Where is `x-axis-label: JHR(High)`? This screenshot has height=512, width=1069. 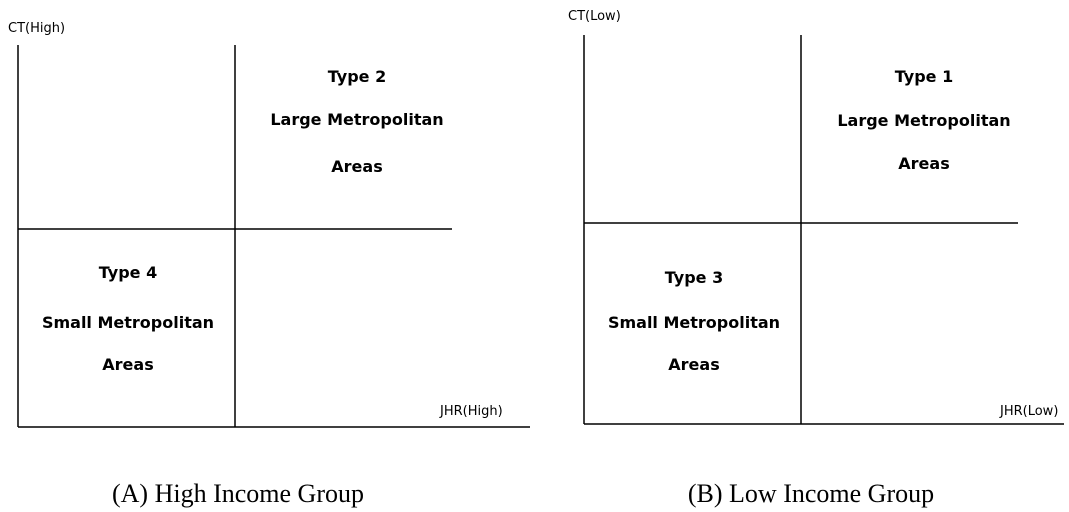 x-axis-label: JHR(High) is located at coordinates (471, 411).